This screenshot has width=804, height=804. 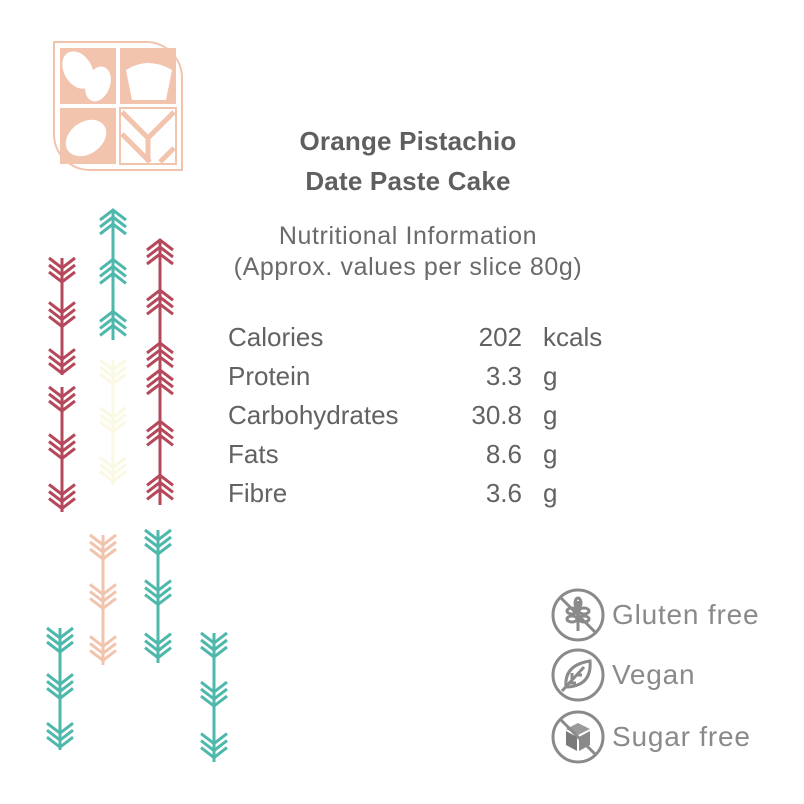 What do you see at coordinates (681, 736) in the screenshot?
I see `badge-label: Sugar free` at bounding box center [681, 736].